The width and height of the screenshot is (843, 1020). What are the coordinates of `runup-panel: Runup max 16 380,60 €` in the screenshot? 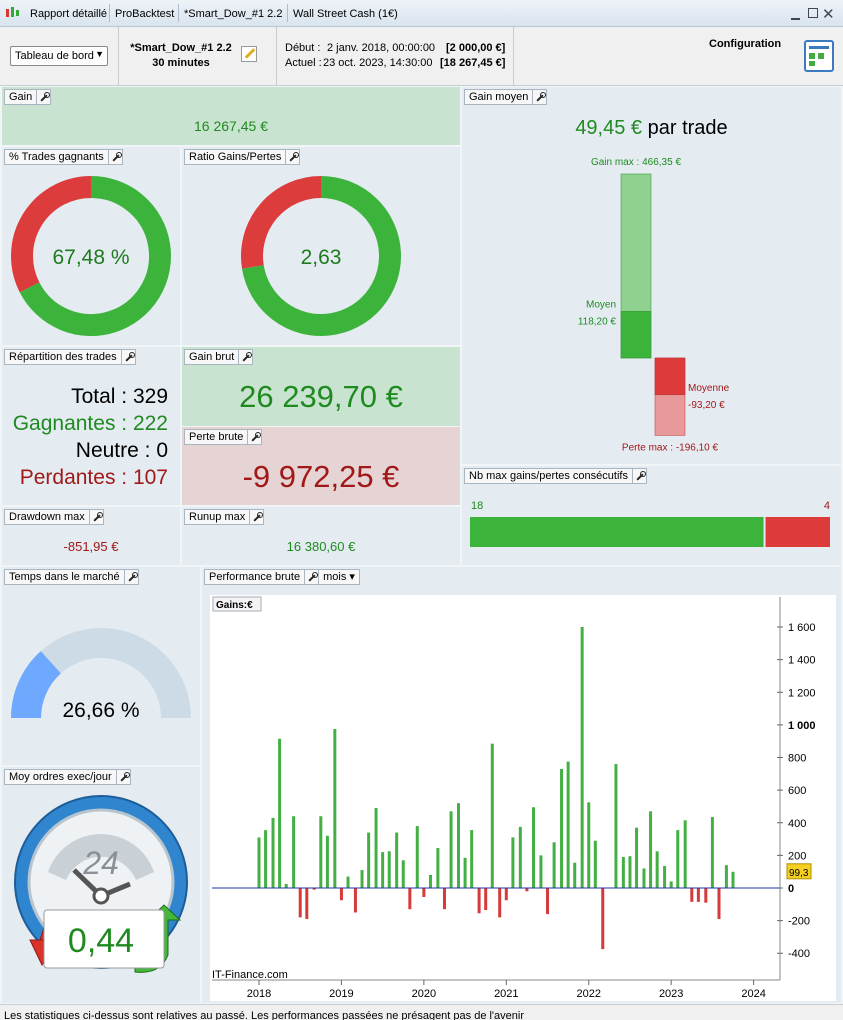 It's located at (321, 536).